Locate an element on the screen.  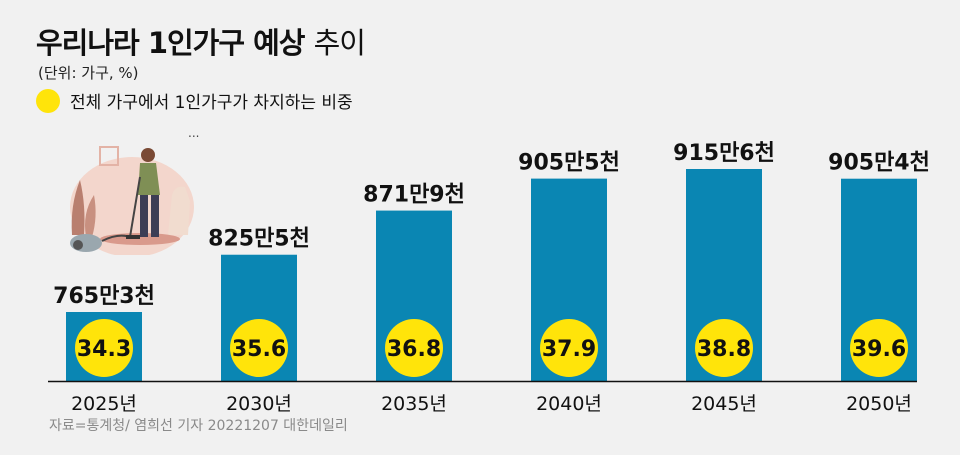
x-tick-label: 2035년 is located at coordinates (414, 404).